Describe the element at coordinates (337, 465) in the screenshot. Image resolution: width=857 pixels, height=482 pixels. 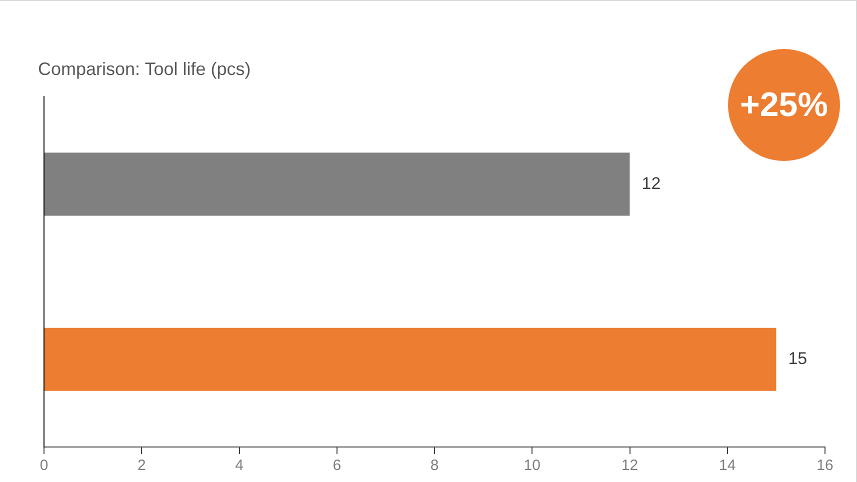
I see `x-tick-label: 6` at that location.